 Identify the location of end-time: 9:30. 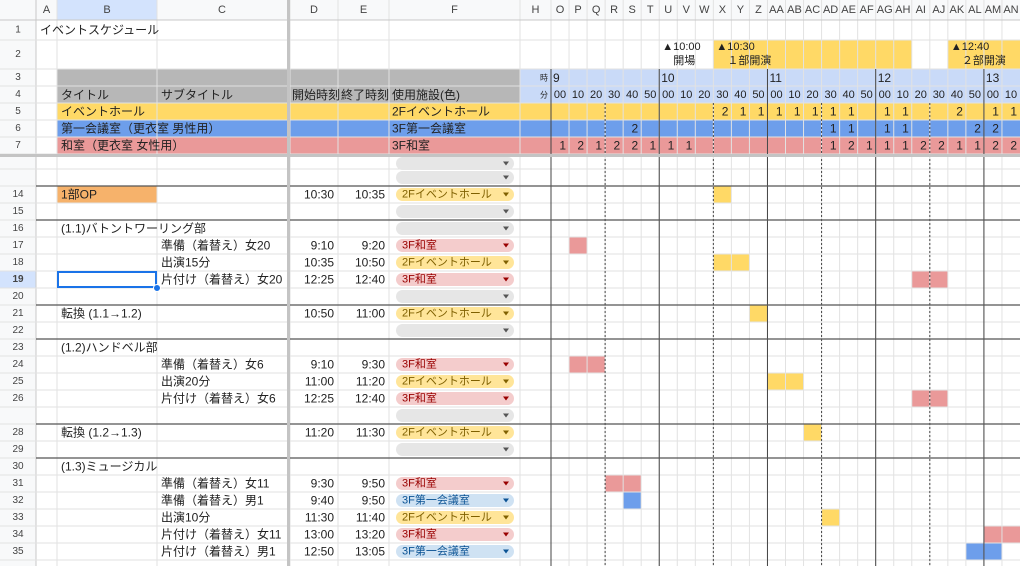
(374, 365).